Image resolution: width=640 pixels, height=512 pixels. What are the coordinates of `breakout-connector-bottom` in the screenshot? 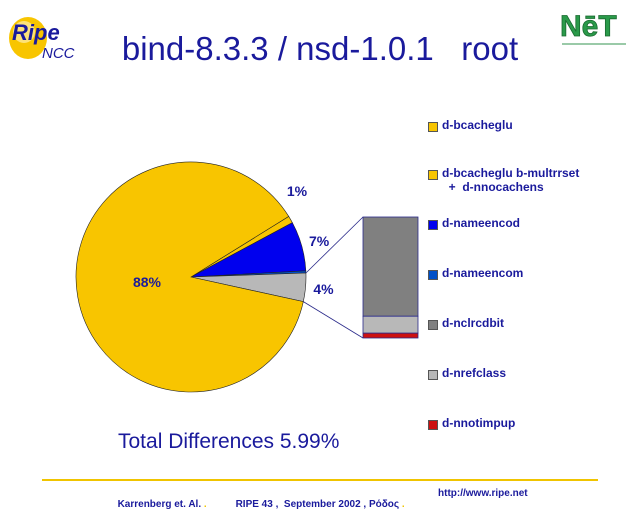 It's located at (333, 320).